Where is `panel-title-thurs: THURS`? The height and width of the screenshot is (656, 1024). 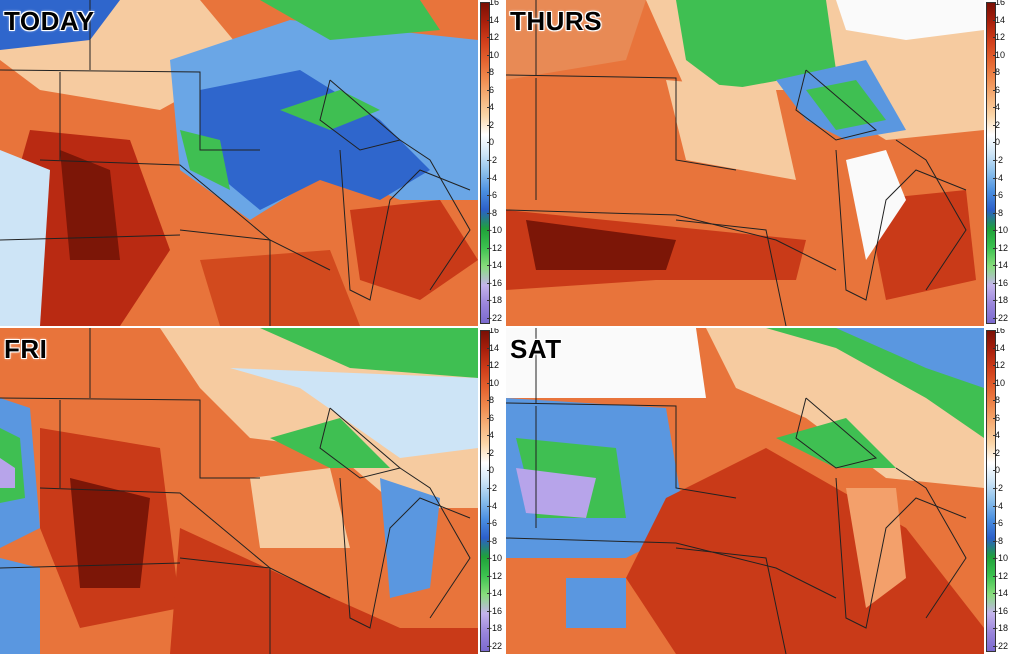 panel-title-thurs: THURS is located at coordinates (556, 21).